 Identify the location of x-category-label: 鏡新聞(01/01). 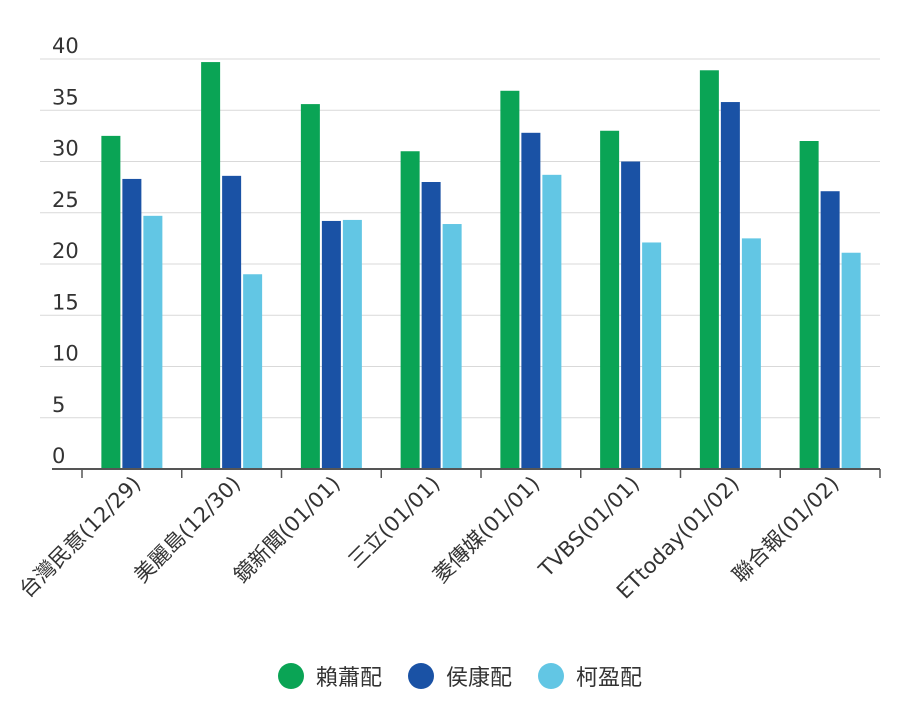
(287, 530).